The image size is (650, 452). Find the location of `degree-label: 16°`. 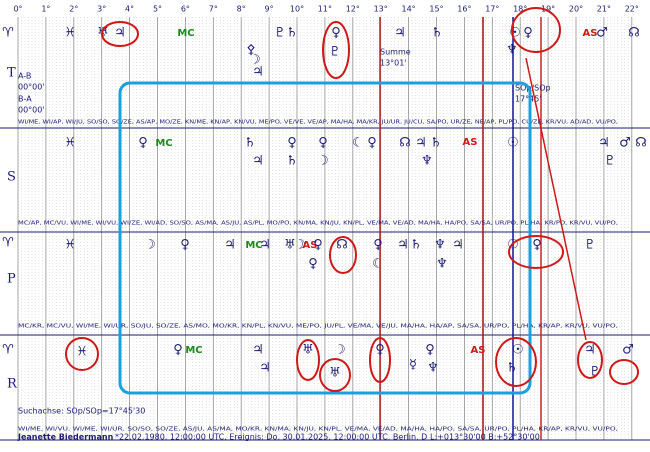

degree-label: 16° is located at coordinates (464, 9).